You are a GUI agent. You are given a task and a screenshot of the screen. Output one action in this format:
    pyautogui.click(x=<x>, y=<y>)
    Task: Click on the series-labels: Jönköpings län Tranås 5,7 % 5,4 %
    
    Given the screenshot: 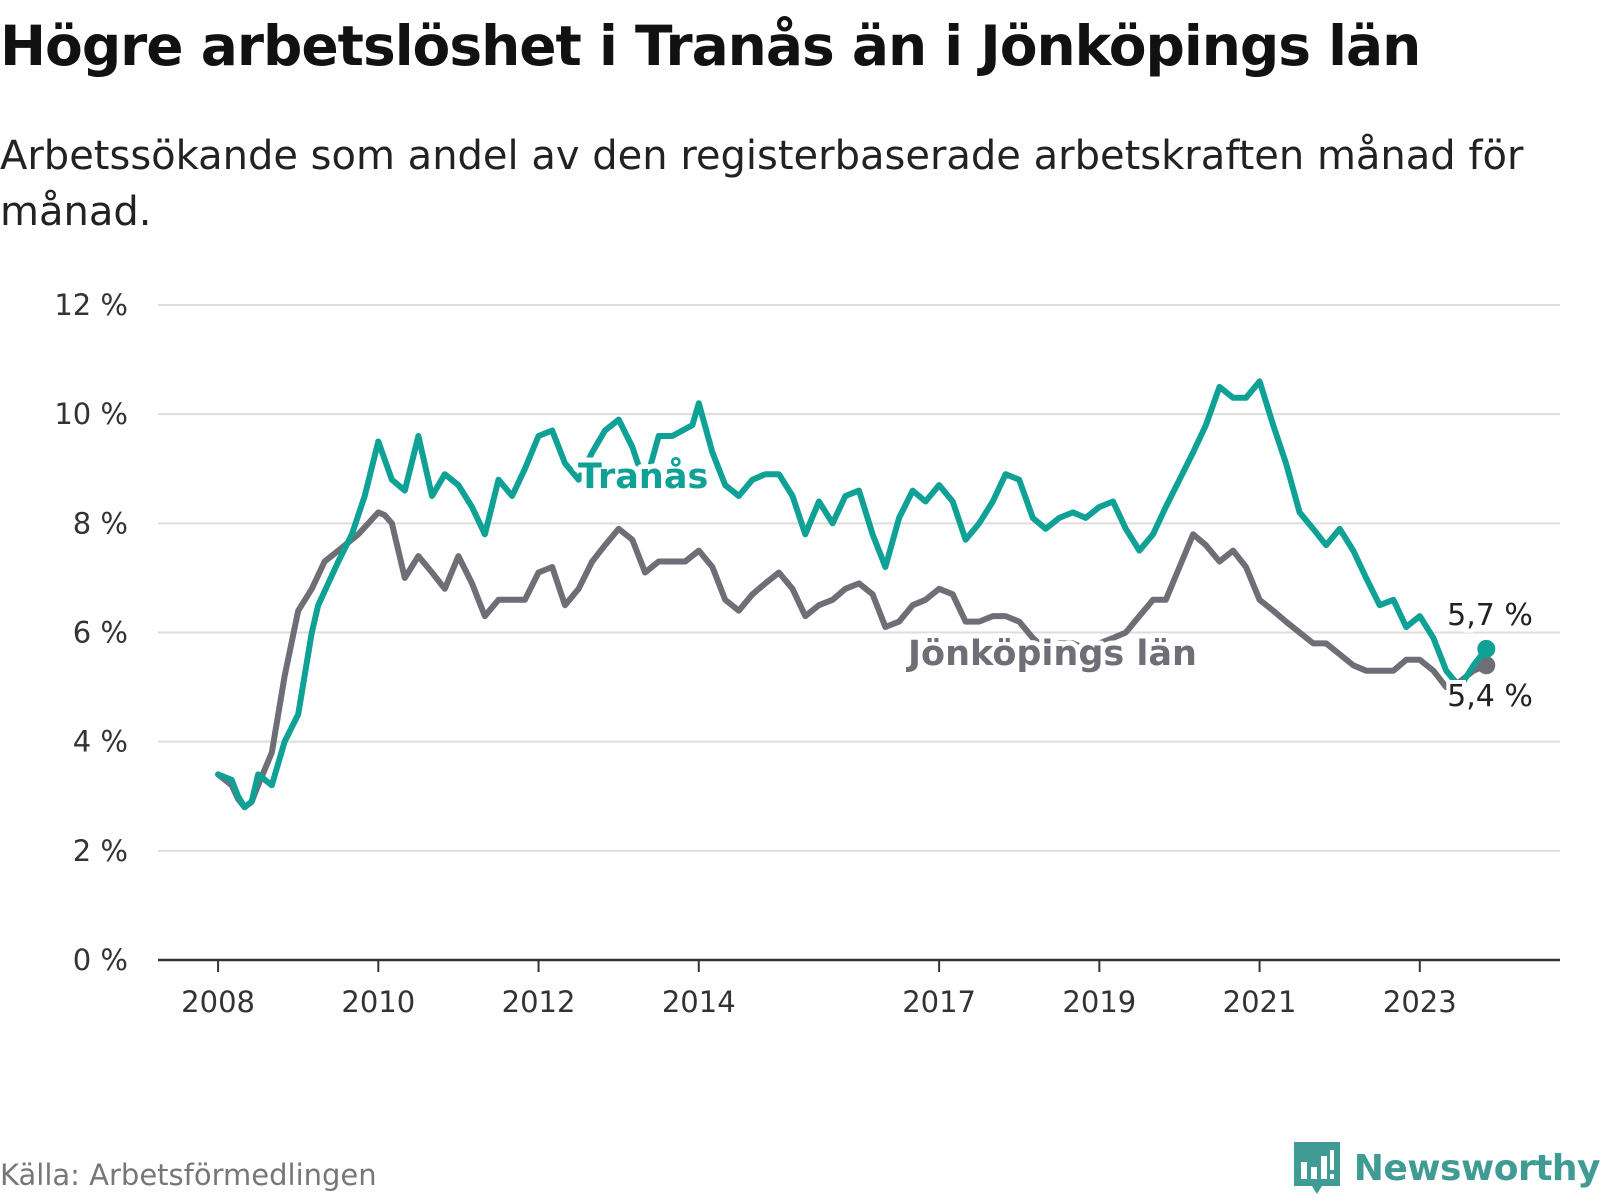 What is the action you would take?
    pyautogui.click(x=1055, y=584)
    